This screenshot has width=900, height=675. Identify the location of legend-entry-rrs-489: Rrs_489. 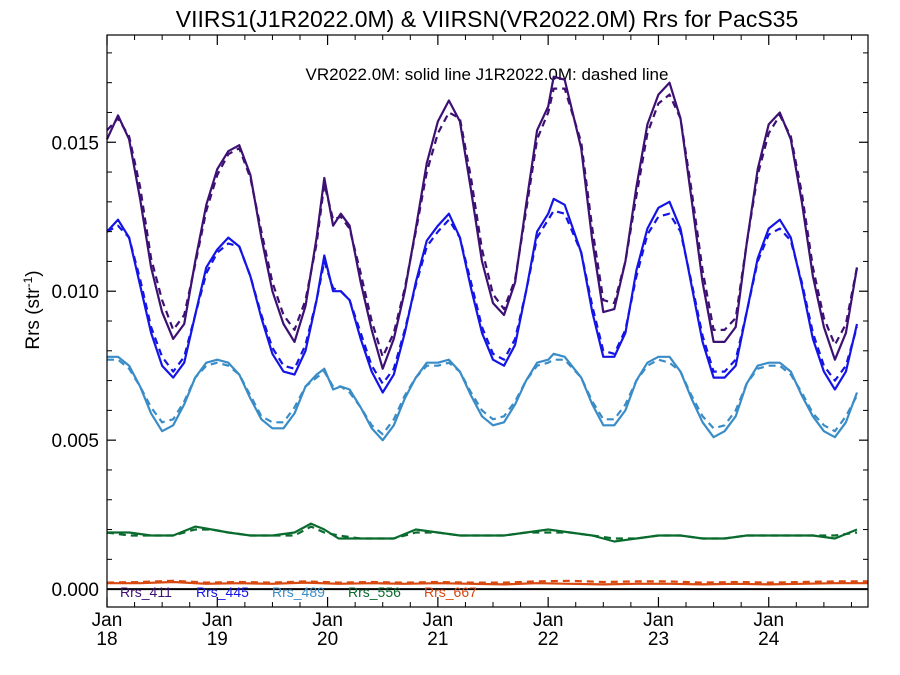
(298, 592).